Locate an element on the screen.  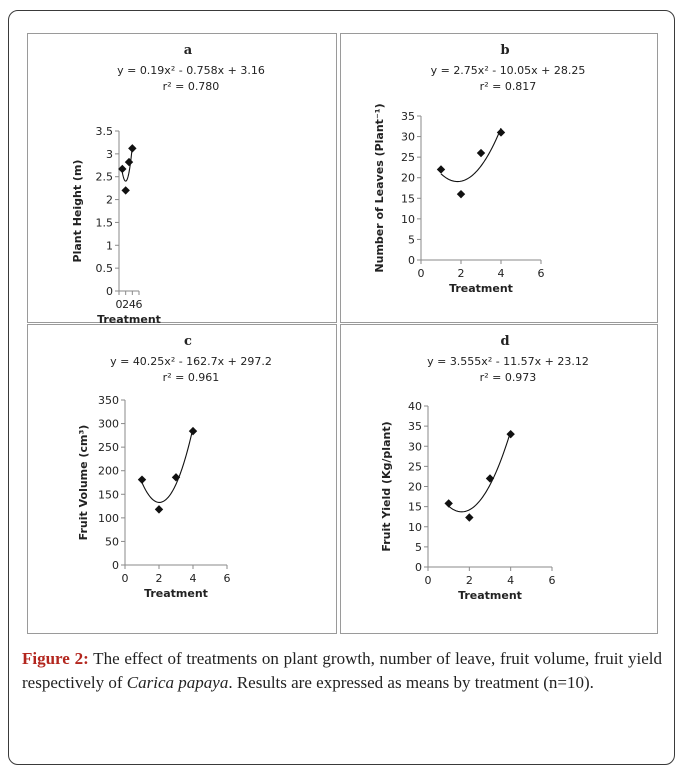
trend-equation: y = 40.25x² - 162.7x + 297.2 is located at coordinates (191, 361).